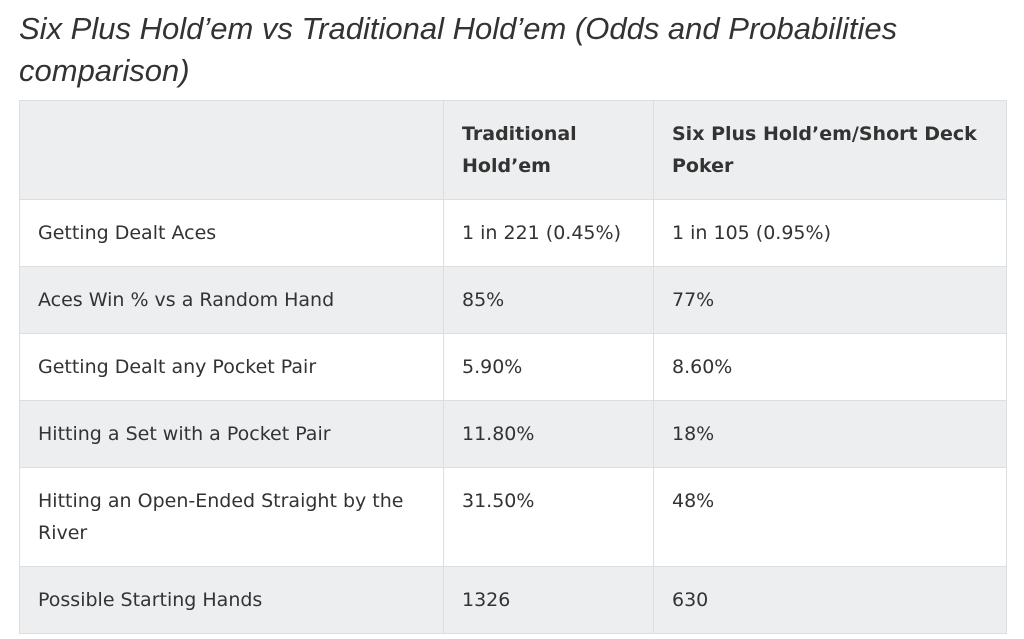  I want to click on header-cell, so click(231, 150).